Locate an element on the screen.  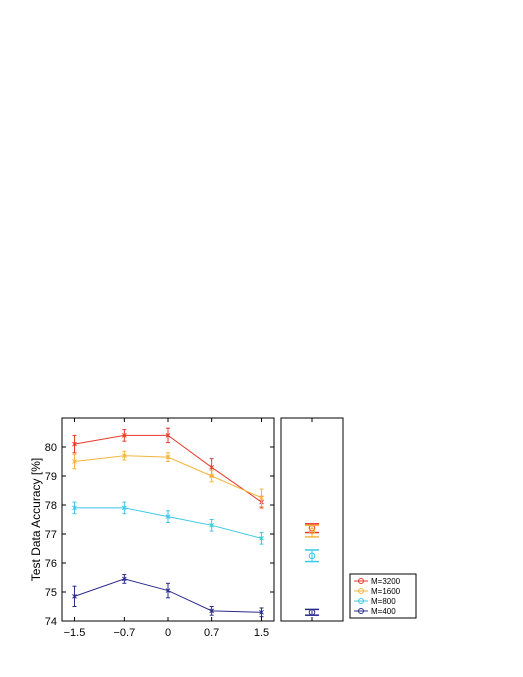
y-tick-label: 74 is located at coordinates (51, 622).